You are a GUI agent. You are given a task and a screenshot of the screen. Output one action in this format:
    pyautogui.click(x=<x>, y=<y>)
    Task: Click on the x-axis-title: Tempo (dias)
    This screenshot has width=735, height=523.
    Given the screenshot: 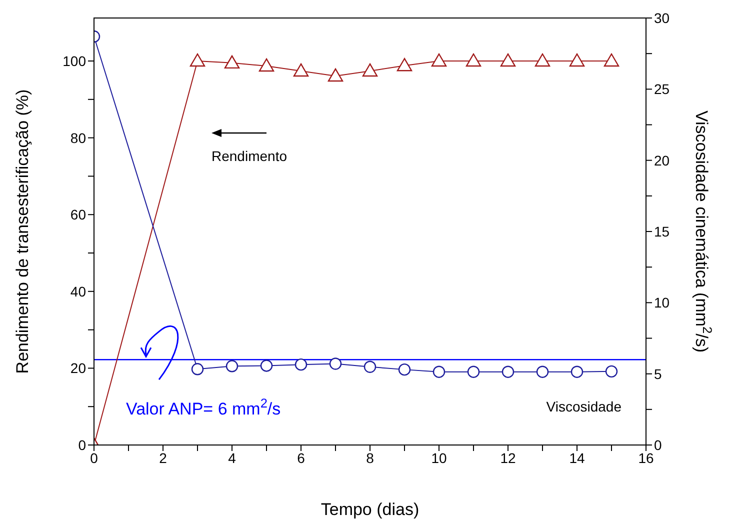 What is the action you would take?
    pyautogui.click(x=370, y=509)
    